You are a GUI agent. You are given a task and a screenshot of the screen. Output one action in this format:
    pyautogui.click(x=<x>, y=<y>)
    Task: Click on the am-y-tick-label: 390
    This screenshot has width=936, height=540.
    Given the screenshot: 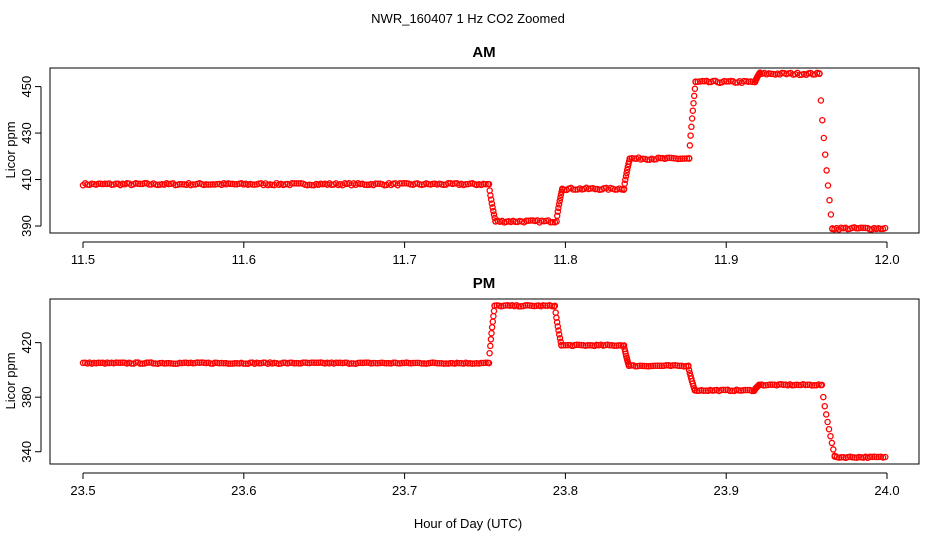 What is the action you would take?
    pyautogui.click(x=26, y=226)
    